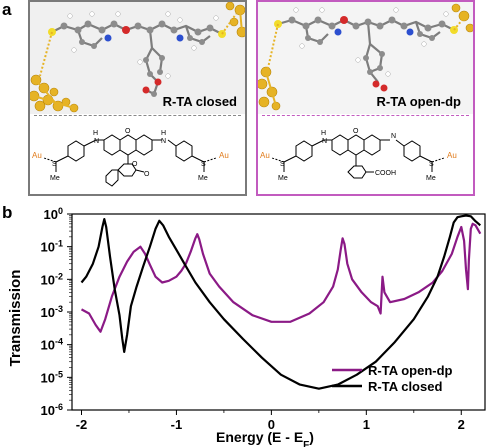 Image resolution: width=500 pixels, height=447 pixels. Describe the element at coordinates (177, 424) in the screenshot. I see `x-tick-label: -1` at that location.